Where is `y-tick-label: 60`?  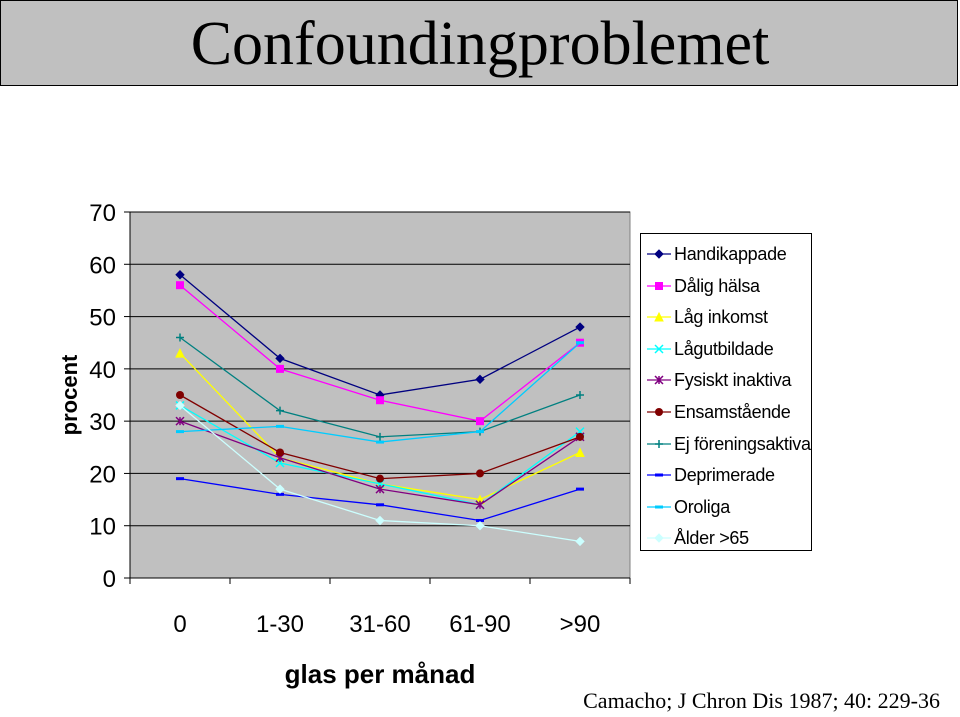 y-tick-label: 60 is located at coordinates (102, 265).